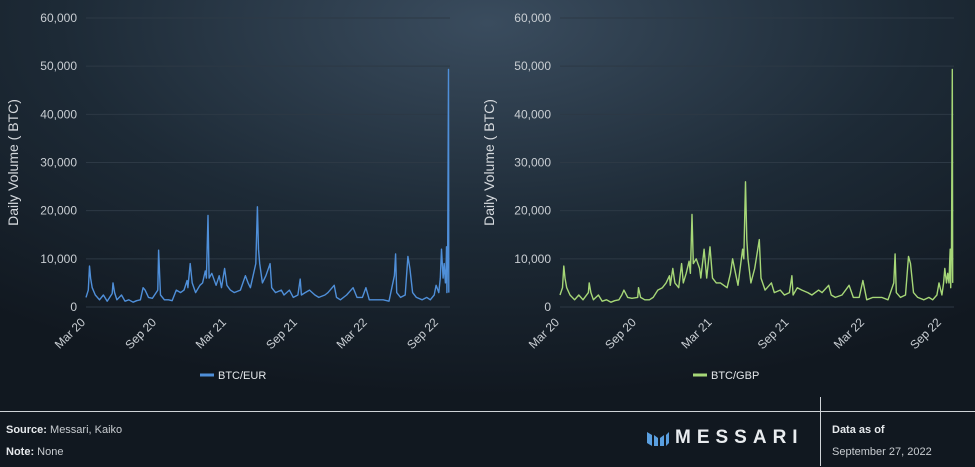  Describe the element at coordinates (849, 333) in the screenshot. I see `x-tick-label: Mar 22` at that location.